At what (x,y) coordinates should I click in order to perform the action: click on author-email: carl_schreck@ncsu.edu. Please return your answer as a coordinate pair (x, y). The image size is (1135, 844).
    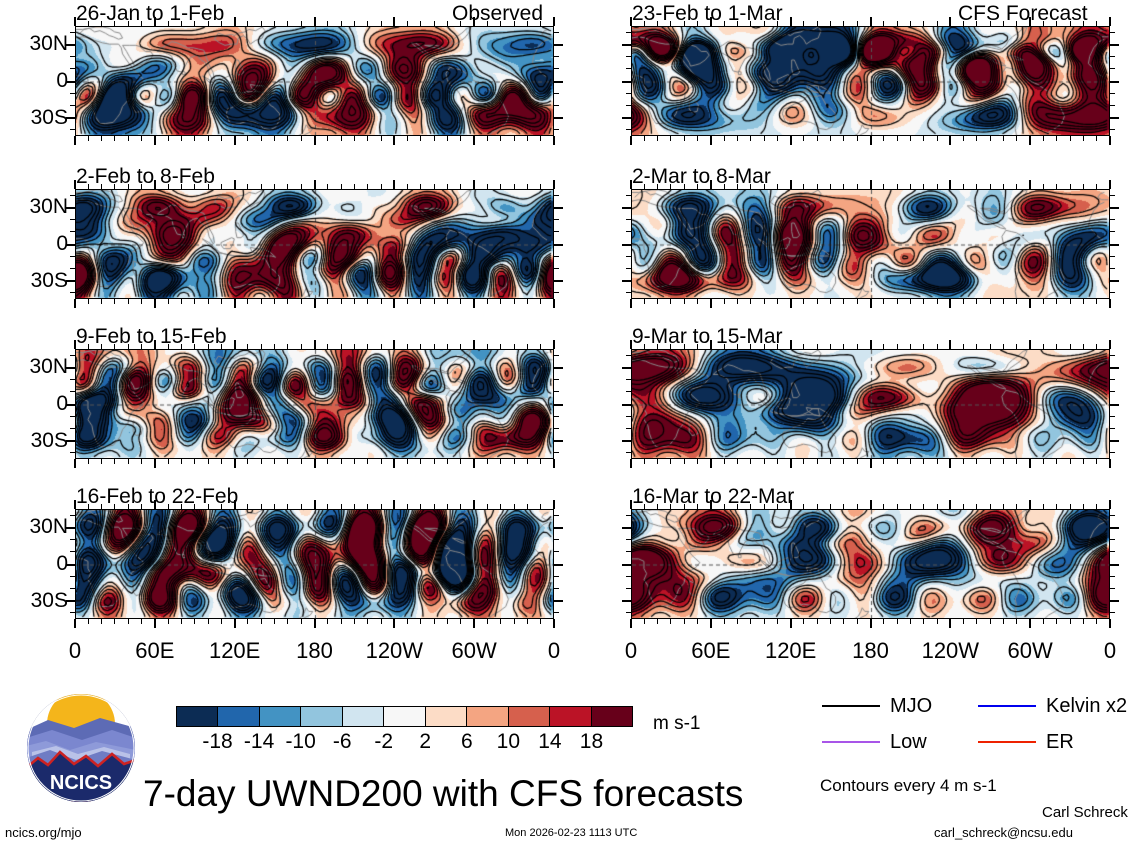
    Looking at the image, I should click on (1003, 832).